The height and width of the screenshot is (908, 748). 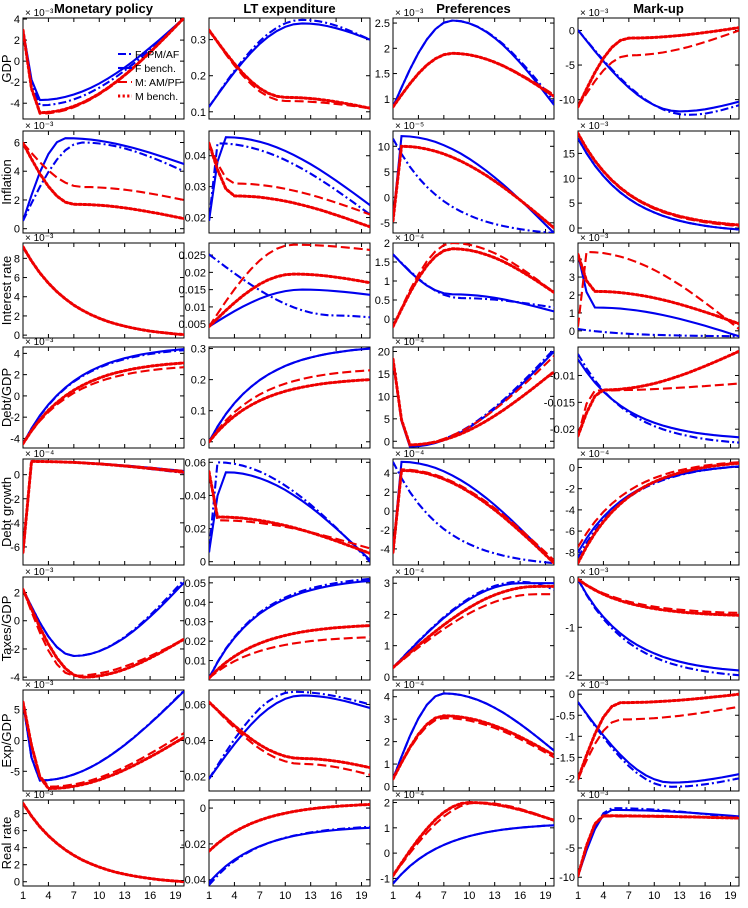 I want to click on panel-r5-c3-exponent: × 10⁻⁴, so click(x=409, y=454).